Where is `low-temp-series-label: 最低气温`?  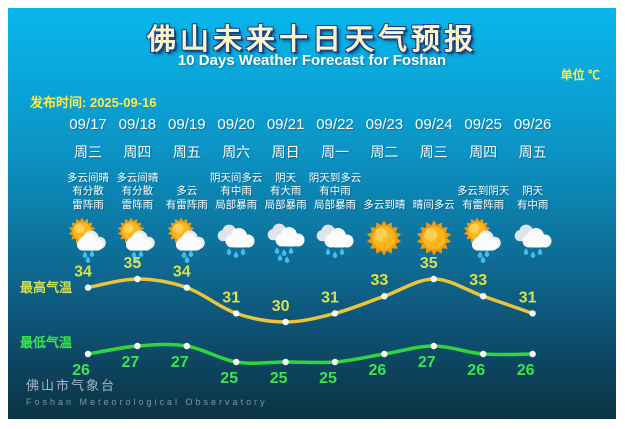 low-temp-series-label: 最低气温 is located at coordinates (46, 342).